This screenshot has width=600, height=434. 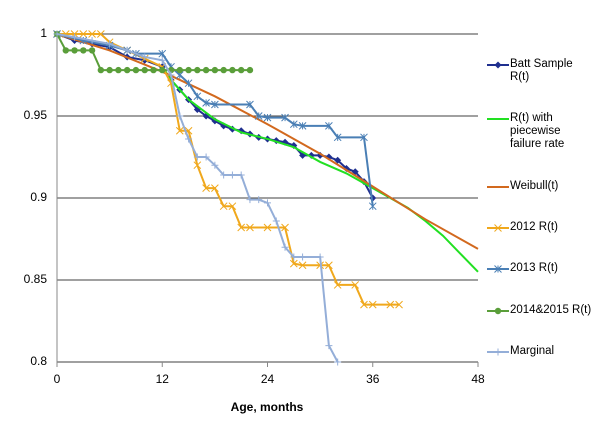 I want to click on x-tick-label: 36, so click(x=373, y=379).